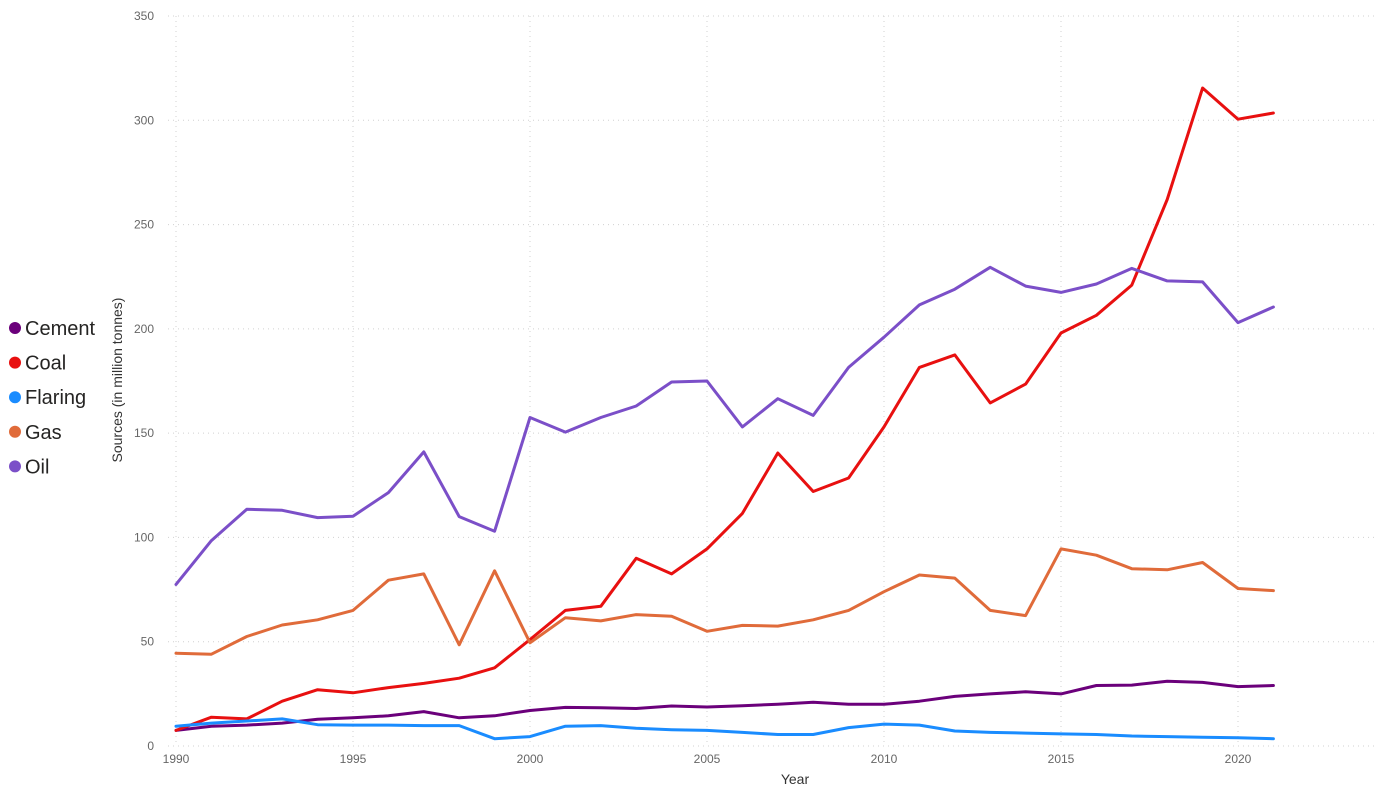 The image size is (1386, 795). Describe the element at coordinates (795, 779) in the screenshot. I see `x-axis-title: Year` at that location.